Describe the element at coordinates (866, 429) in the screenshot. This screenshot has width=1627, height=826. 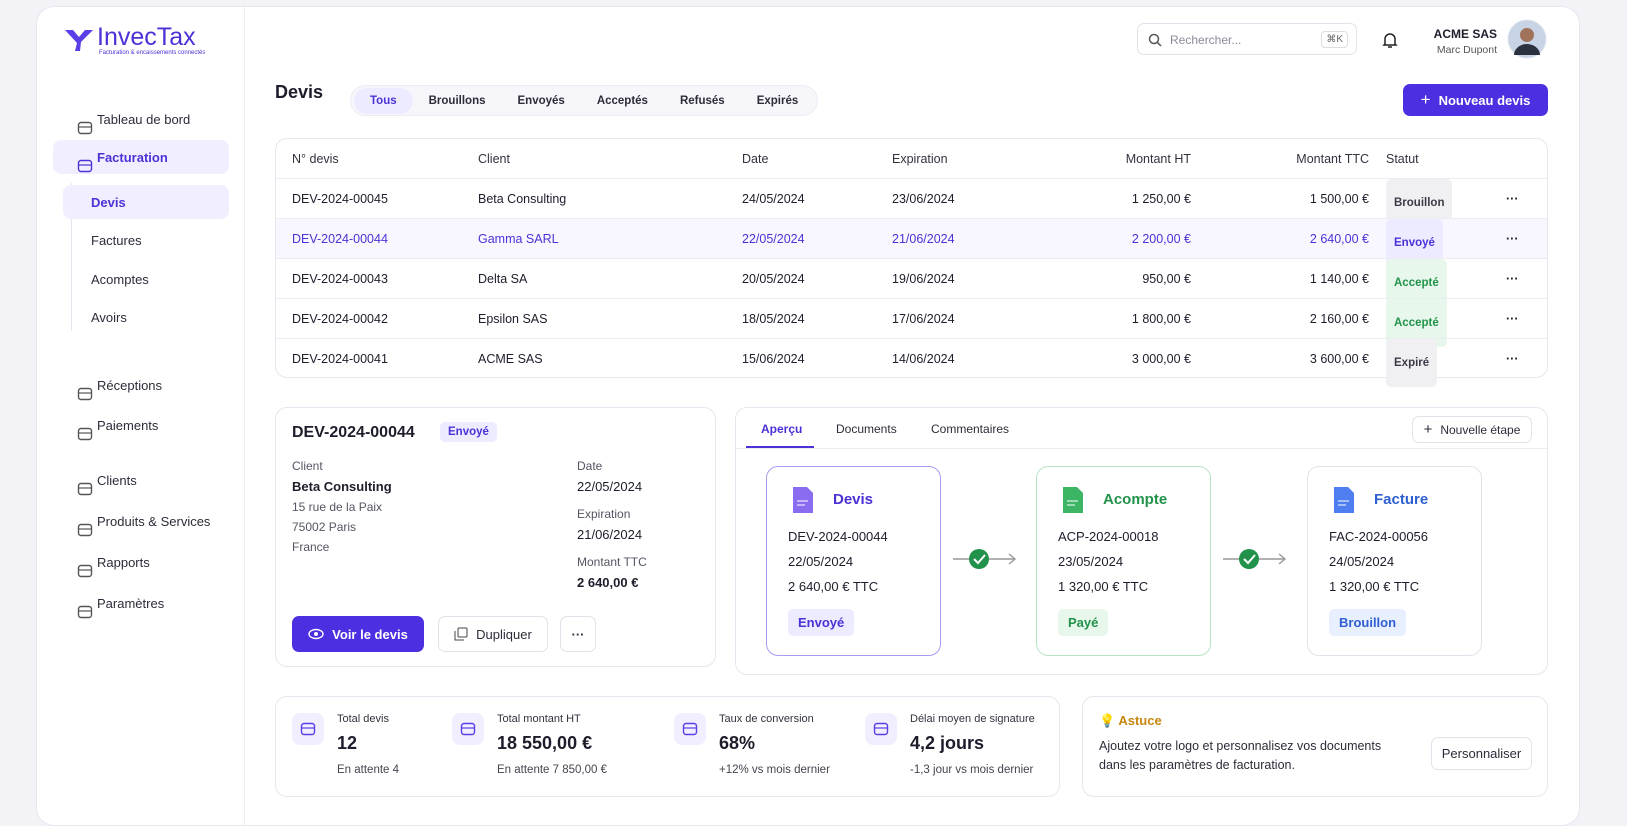
I see `workflow-tab: Documents` at that location.